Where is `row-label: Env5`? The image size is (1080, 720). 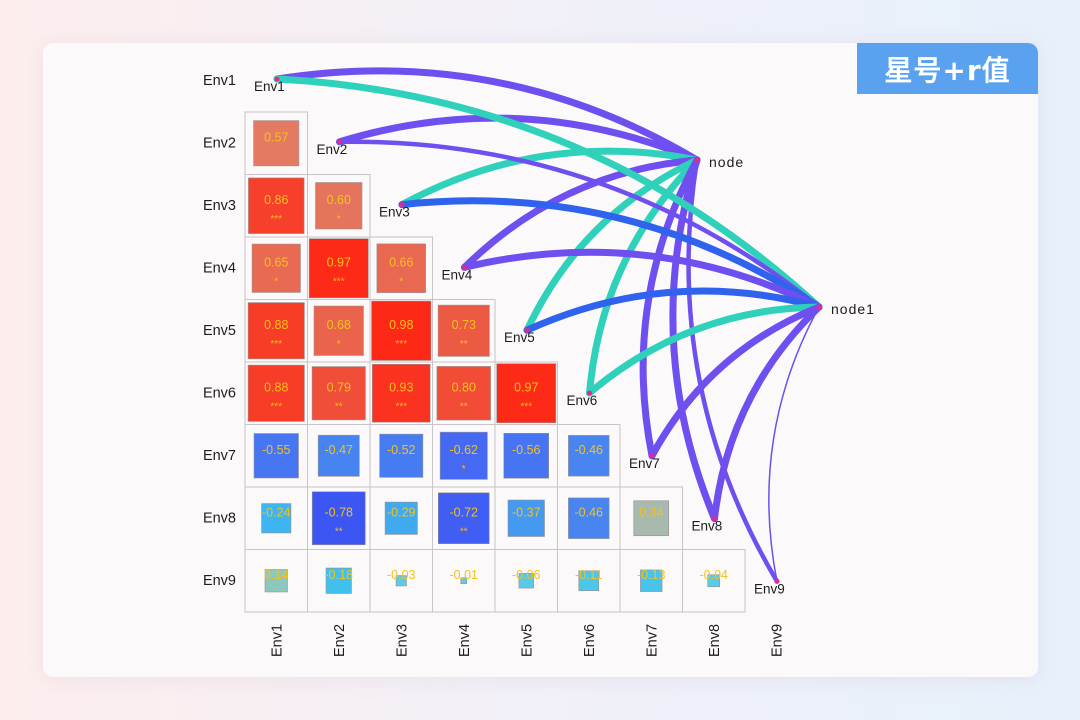
row-label: Env5 is located at coordinates (219, 331).